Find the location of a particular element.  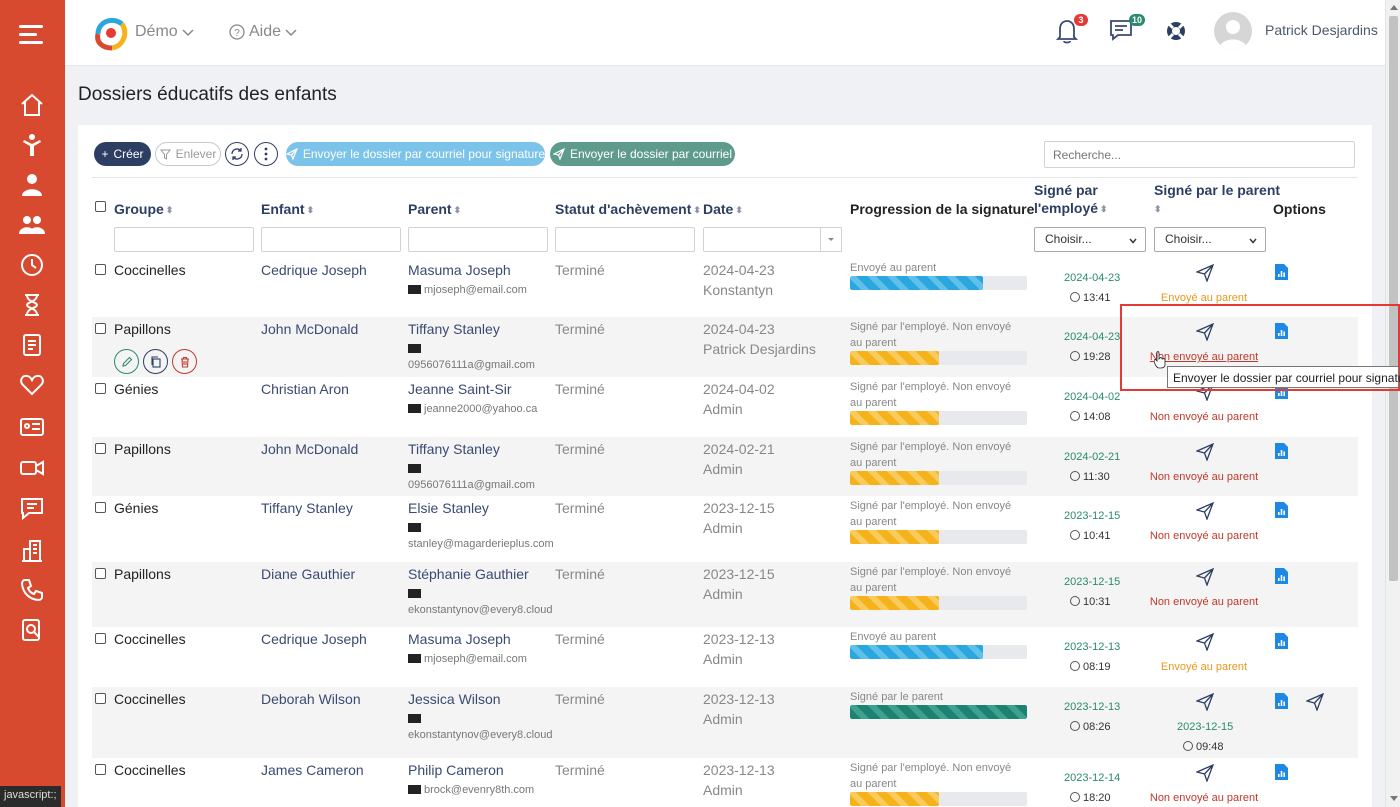

row-parent: Jessica Wilson is located at coordinates (454, 699).